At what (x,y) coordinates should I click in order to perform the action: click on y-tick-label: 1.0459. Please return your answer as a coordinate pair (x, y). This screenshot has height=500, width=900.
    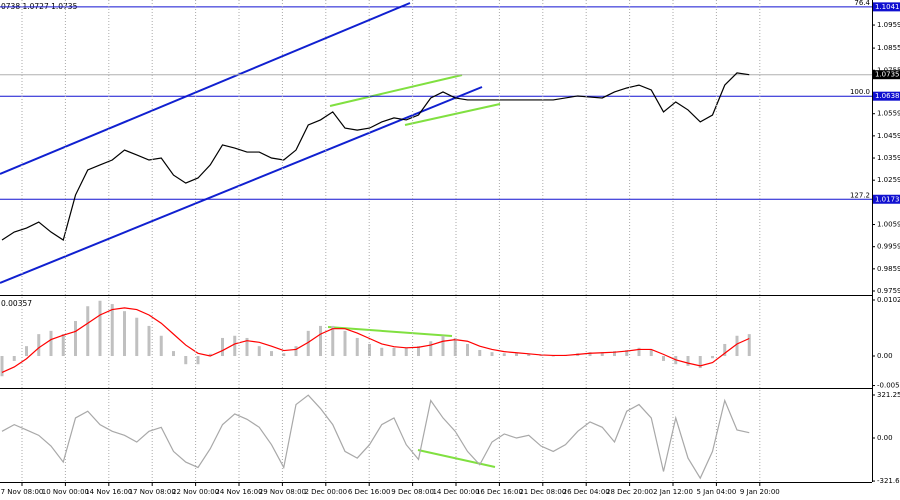
    Looking at the image, I should click on (888, 136).